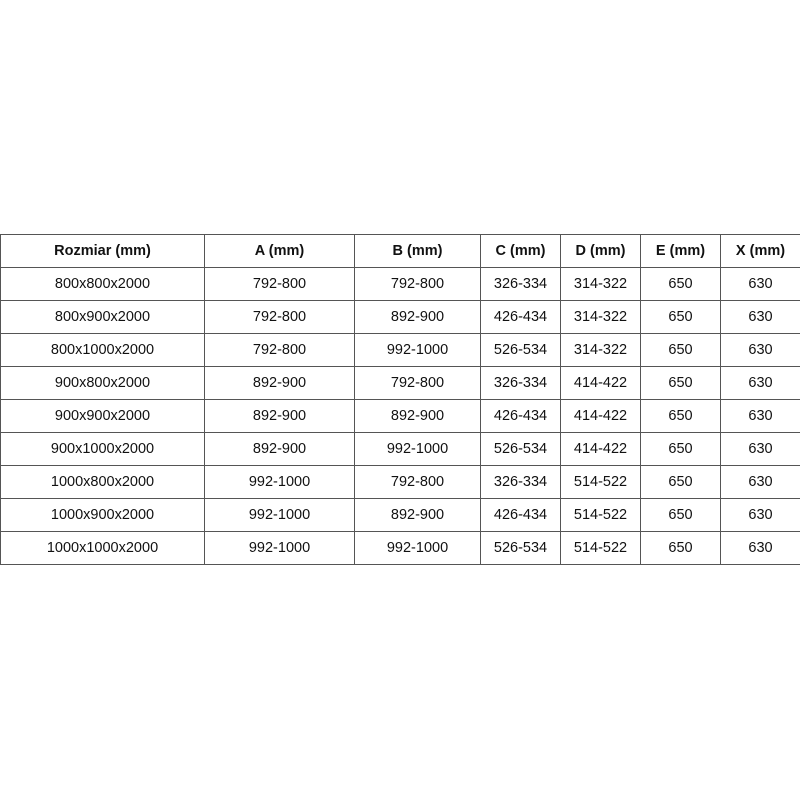  Describe the element at coordinates (102, 515) in the screenshot. I see `table-cell: 1000x900x2000` at that location.